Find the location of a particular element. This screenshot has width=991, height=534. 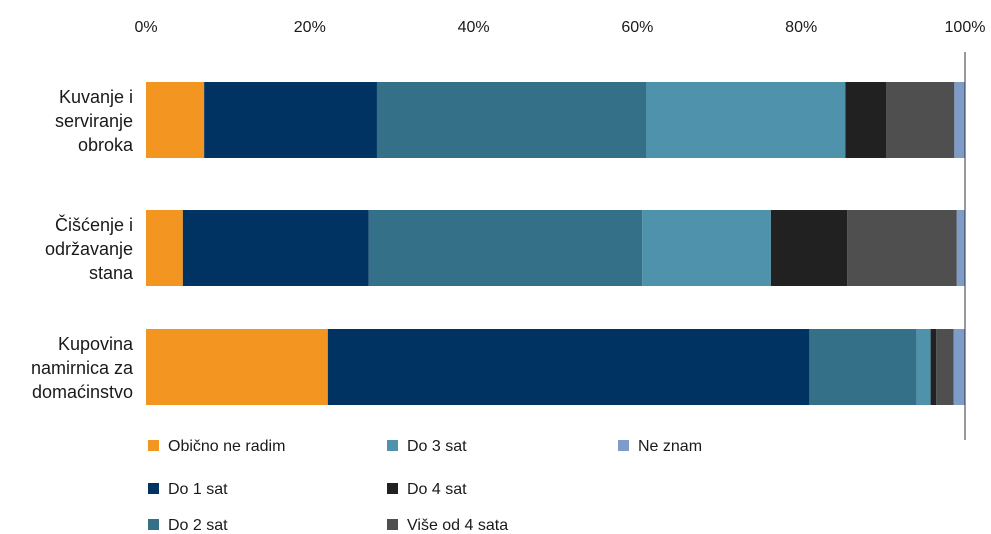

legend-item: Do 3 sat is located at coordinates (427, 446).